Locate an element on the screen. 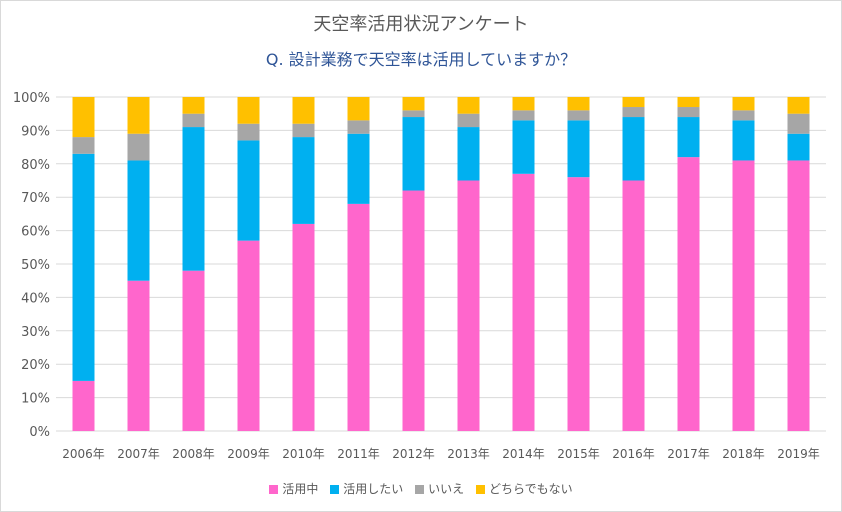  x-tick-label: 2015年 is located at coordinates (578, 454).